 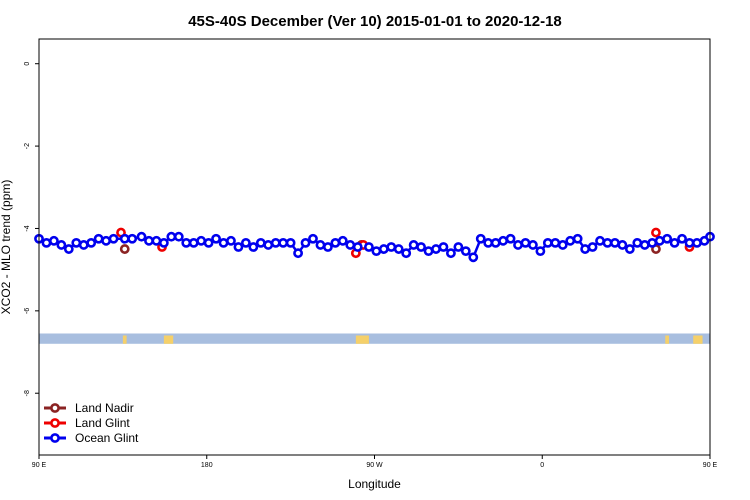 What do you see at coordinates (374, 245) in the screenshot?
I see `series-points` at bounding box center [374, 245].